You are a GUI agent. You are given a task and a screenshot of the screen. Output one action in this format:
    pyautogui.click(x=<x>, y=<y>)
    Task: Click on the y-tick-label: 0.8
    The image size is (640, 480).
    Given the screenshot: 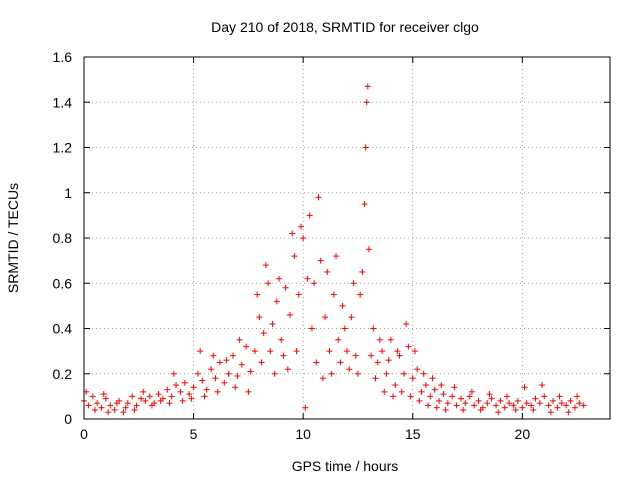 What is the action you would take?
    pyautogui.click(x=63, y=238)
    